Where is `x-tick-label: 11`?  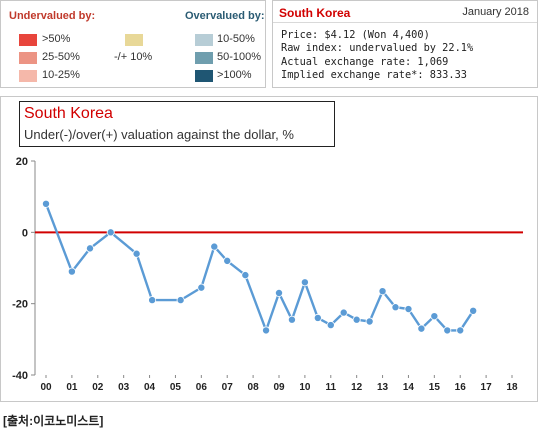 x-tick-label: 11 is located at coordinates (330, 387).